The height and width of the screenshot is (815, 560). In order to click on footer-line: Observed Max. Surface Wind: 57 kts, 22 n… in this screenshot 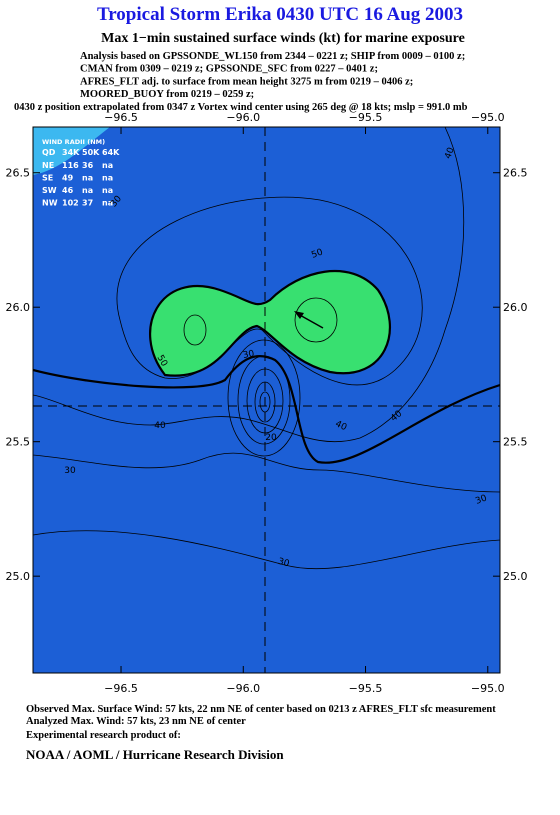, I will do `click(261, 709)`.